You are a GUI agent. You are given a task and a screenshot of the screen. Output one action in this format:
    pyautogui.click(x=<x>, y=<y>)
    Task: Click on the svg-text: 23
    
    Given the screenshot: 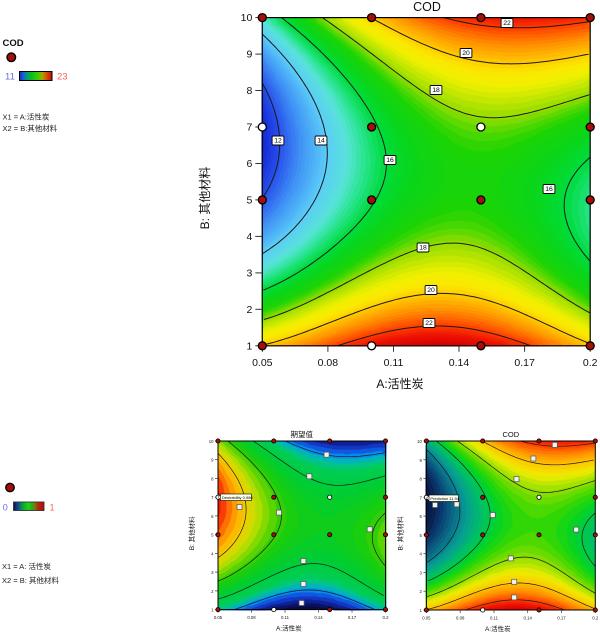 What is the action you would take?
    pyautogui.click(x=62, y=77)
    